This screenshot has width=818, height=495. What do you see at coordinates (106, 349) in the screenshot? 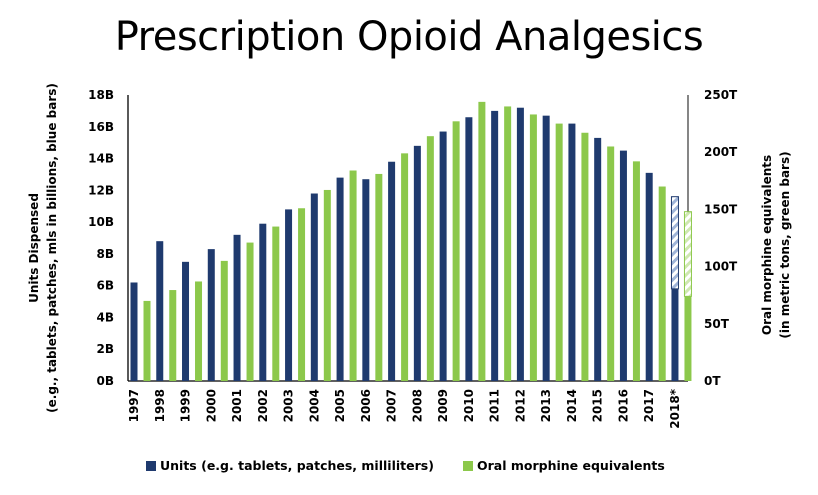
I see `left-tick-label: 2B` at bounding box center [106, 349].